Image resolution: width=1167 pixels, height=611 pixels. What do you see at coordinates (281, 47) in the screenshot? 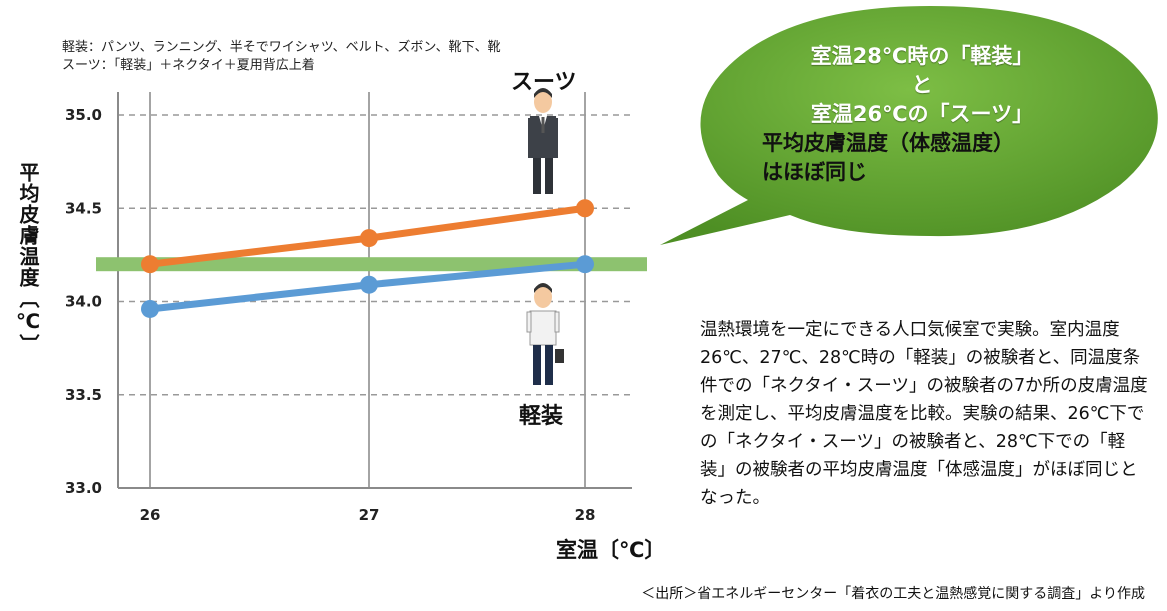
I see `legend-casual-definition: 軽装：パンツ、ランニング、半そでワイシャツ、ベルト、ズボン、靴下、靴` at bounding box center [281, 47].